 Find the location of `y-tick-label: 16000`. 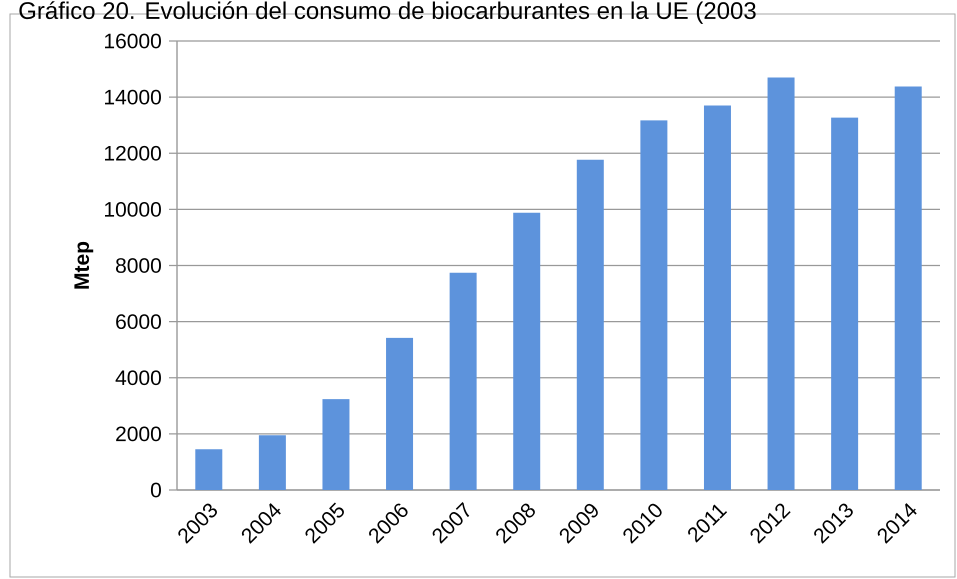

y-tick-label: 16000 is located at coordinates (133, 41).